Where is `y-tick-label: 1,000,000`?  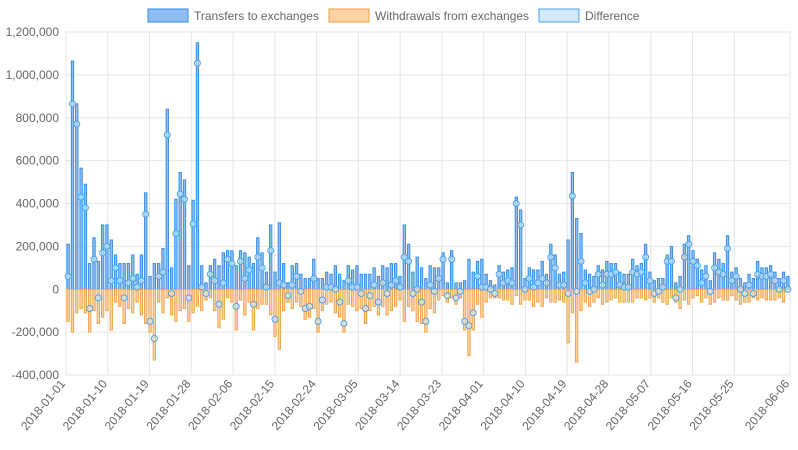 y-tick-label: 1,000,000 is located at coordinates (33, 75).